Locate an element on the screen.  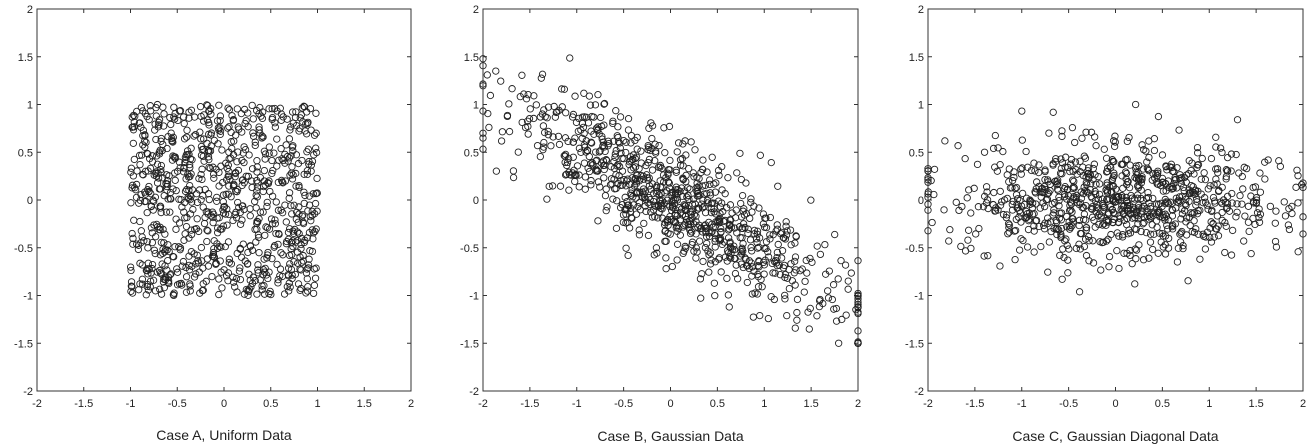
x-tick-label: 1.5 is located at coordinates (1255, 404).